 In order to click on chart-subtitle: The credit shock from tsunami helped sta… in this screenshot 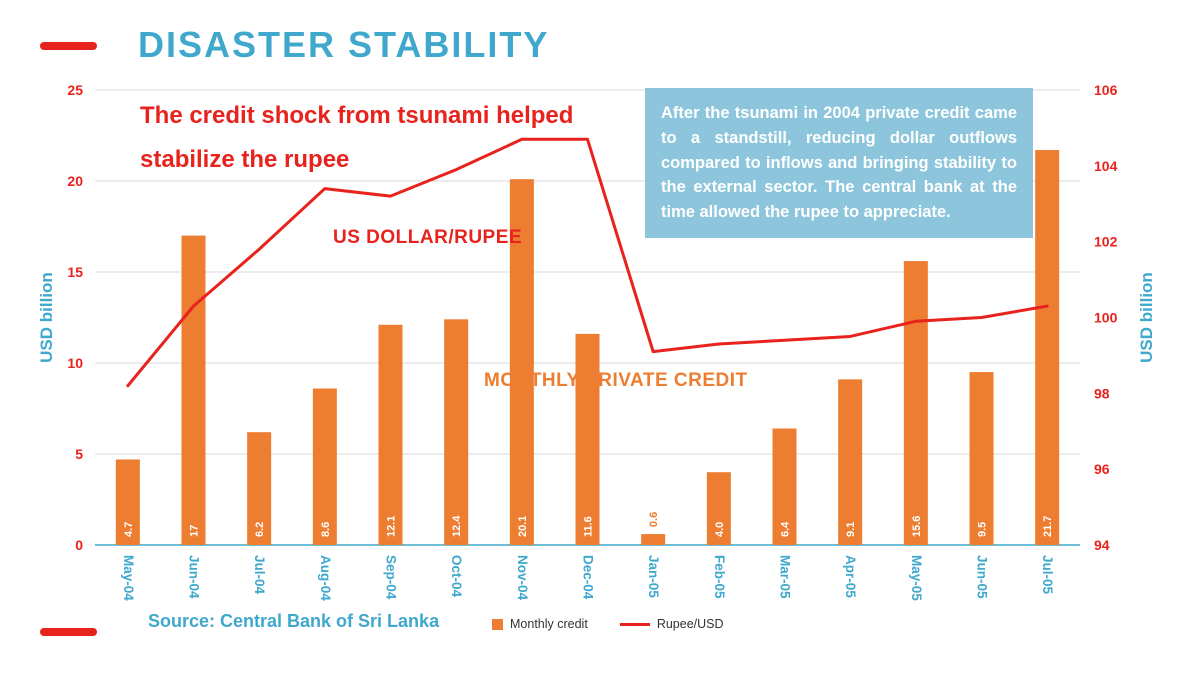, I will do `click(357, 138)`.